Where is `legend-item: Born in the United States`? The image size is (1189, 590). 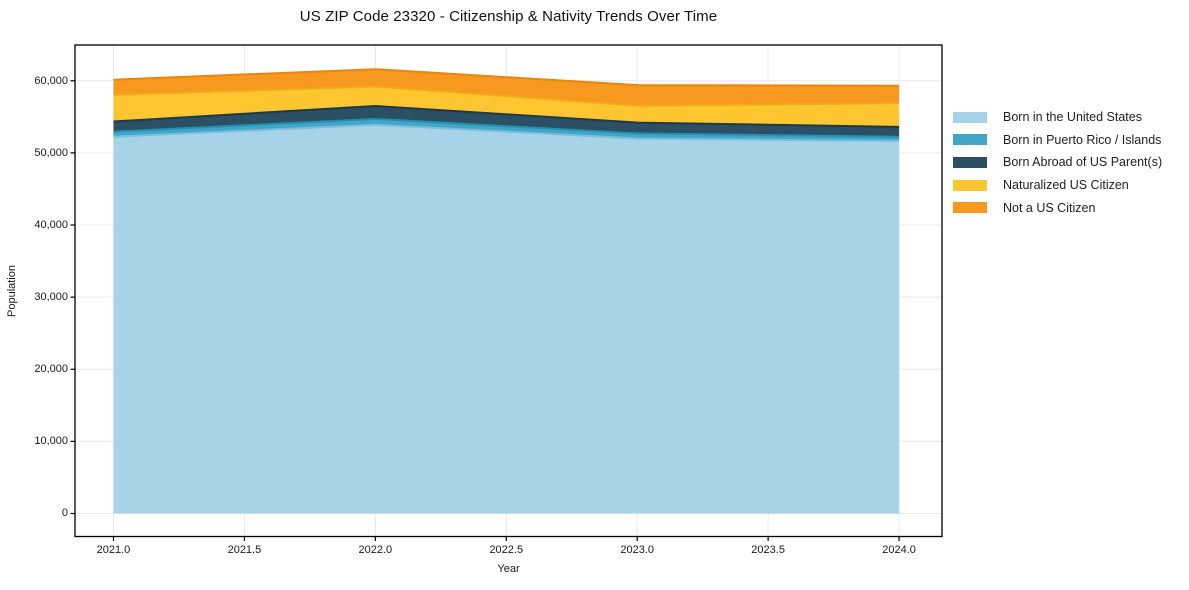 legend-item: Born in the United States is located at coordinates (1057, 117).